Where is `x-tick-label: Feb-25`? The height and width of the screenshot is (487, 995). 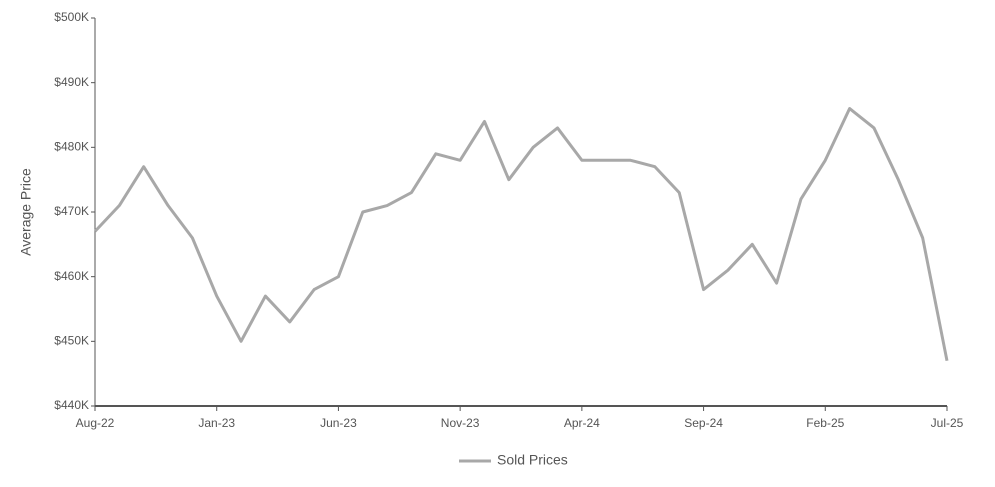
x-tick-label: Feb-25 is located at coordinates (825, 423).